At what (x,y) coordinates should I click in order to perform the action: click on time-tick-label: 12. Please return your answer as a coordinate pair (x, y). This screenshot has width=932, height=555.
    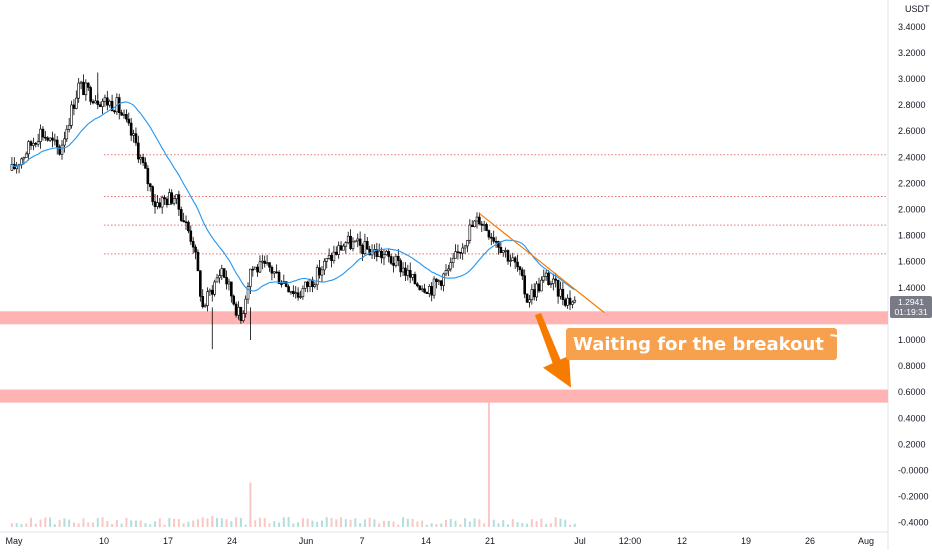
    Looking at the image, I should click on (682, 541).